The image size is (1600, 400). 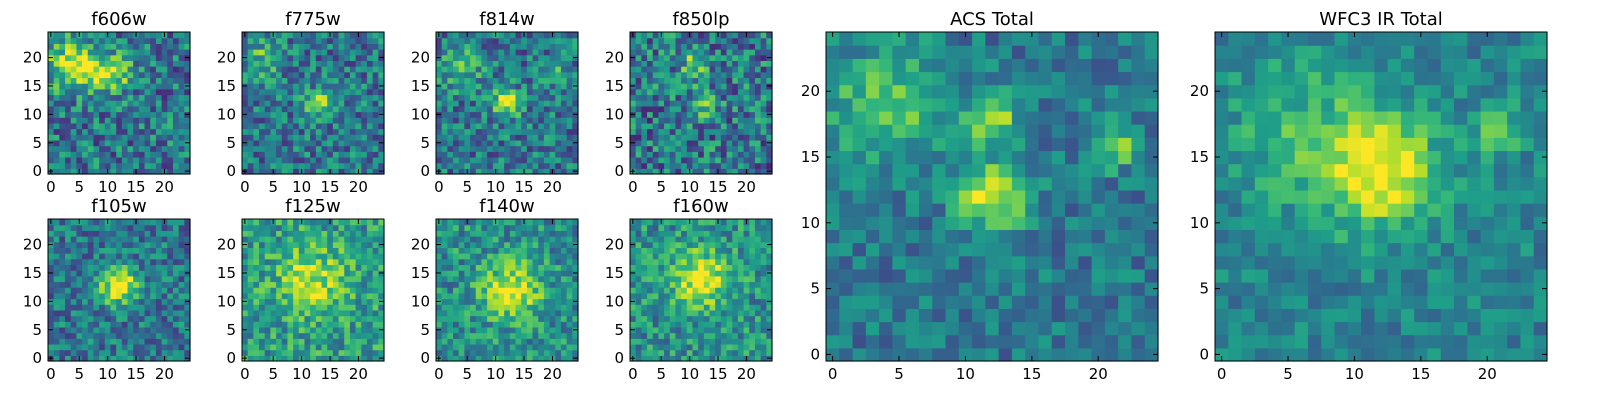 I want to click on y-tick-label: 5, so click(x=231, y=143).